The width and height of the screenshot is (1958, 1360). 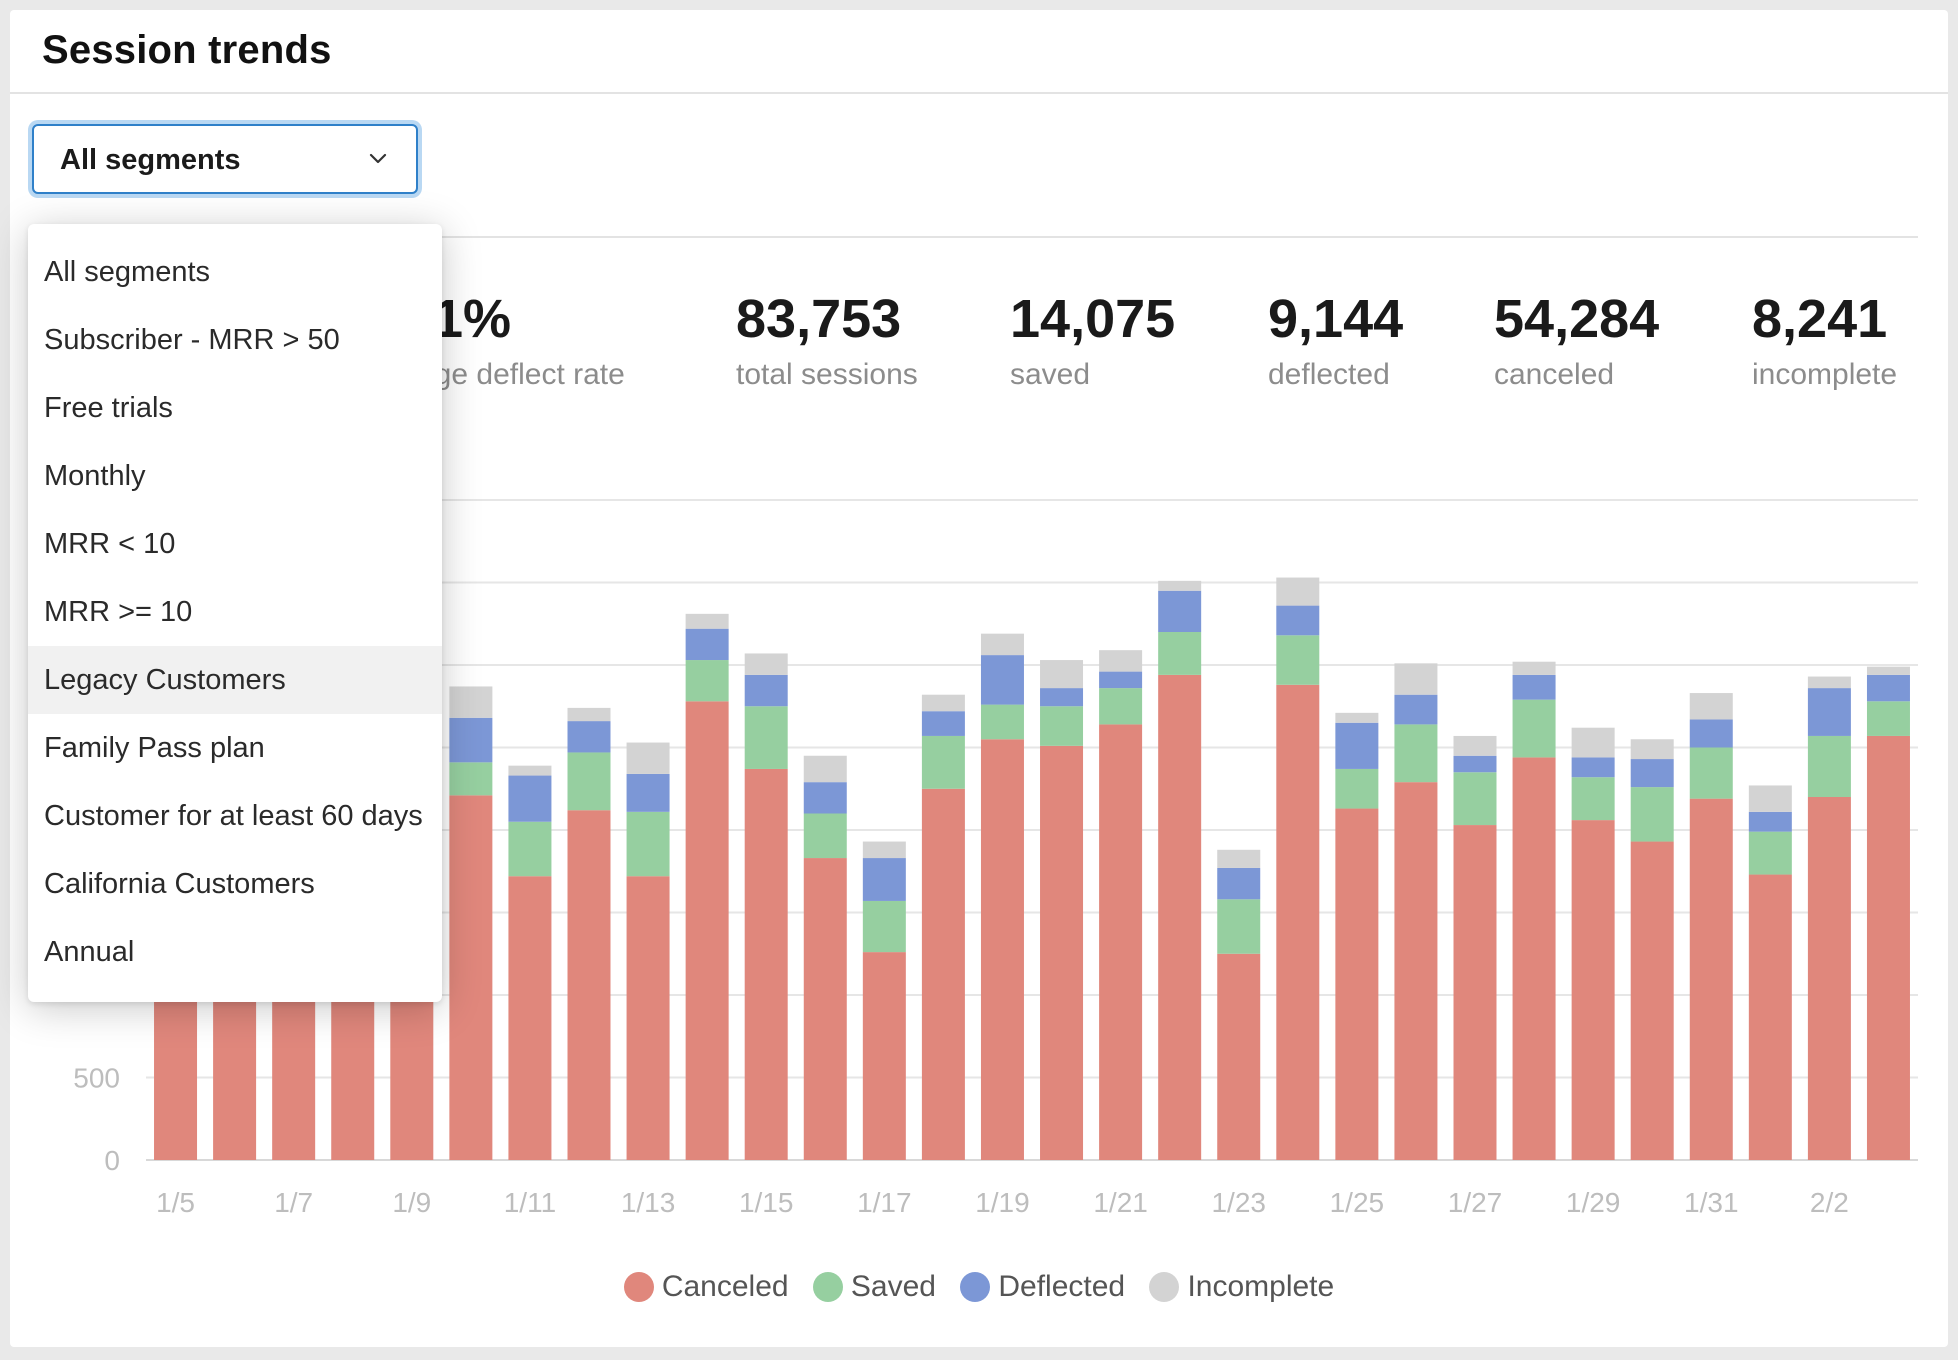 What do you see at coordinates (819, 319) in the screenshot?
I see `stat-value: 83,753` at bounding box center [819, 319].